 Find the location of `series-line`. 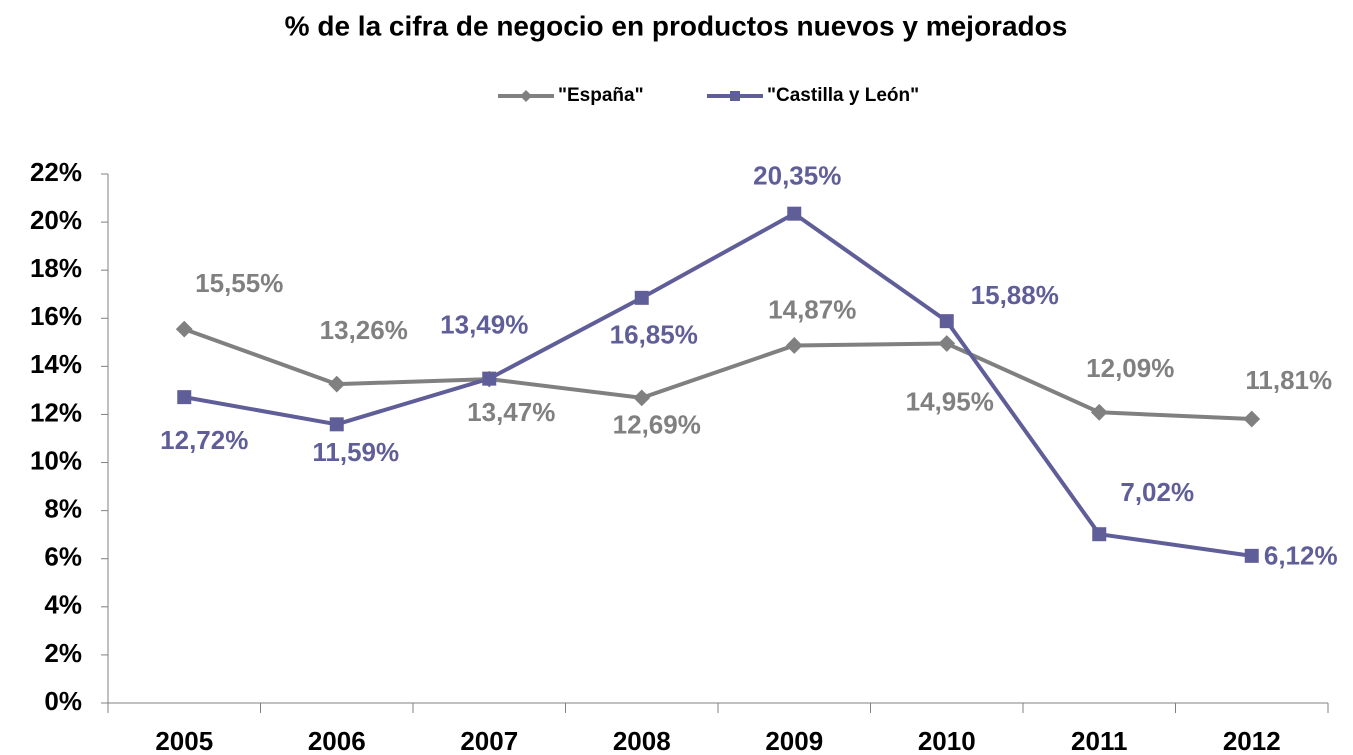

series-line is located at coordinates (717, 374).